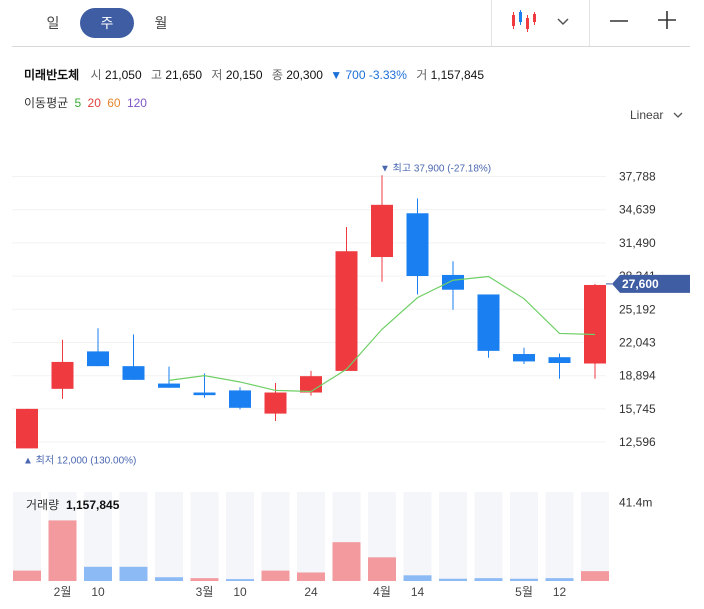 Image resolution: width=704 pixels, height=609 pixels. Describe the element at coordinates (156, 75) in the screenshot. I see `high-label: 고` at that location.